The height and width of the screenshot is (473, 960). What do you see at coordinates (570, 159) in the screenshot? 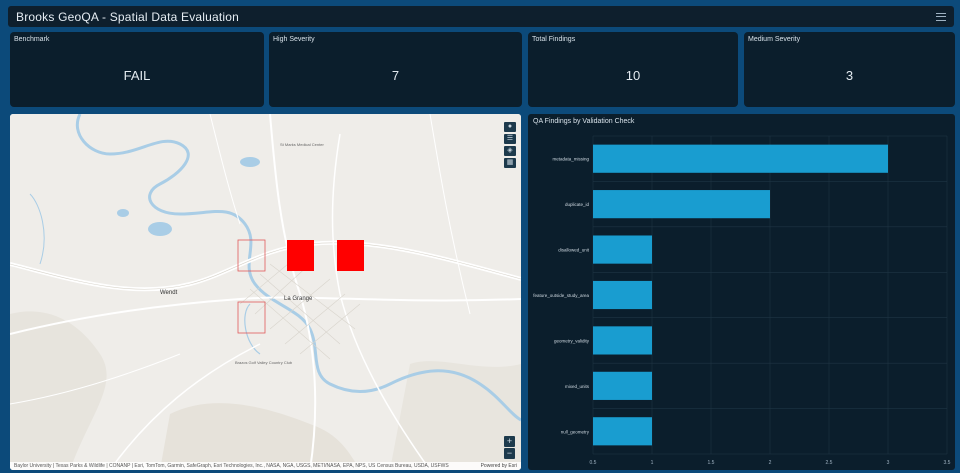
I see `category-label: metadata_missing` at bounding box center [570, 159].